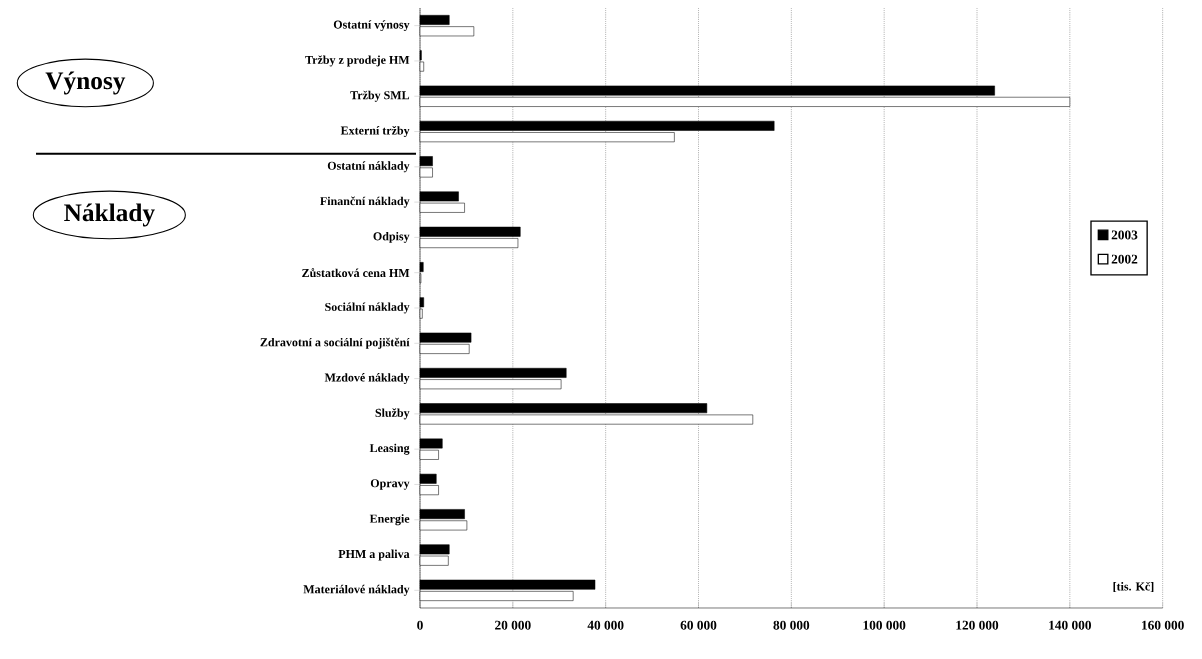 This screenshot has height=659, width=1202. What do you see at coordinates (977, 625) in the screenshot?
I see `x-tick-label: 120 000` at bounding box center [977, 625].